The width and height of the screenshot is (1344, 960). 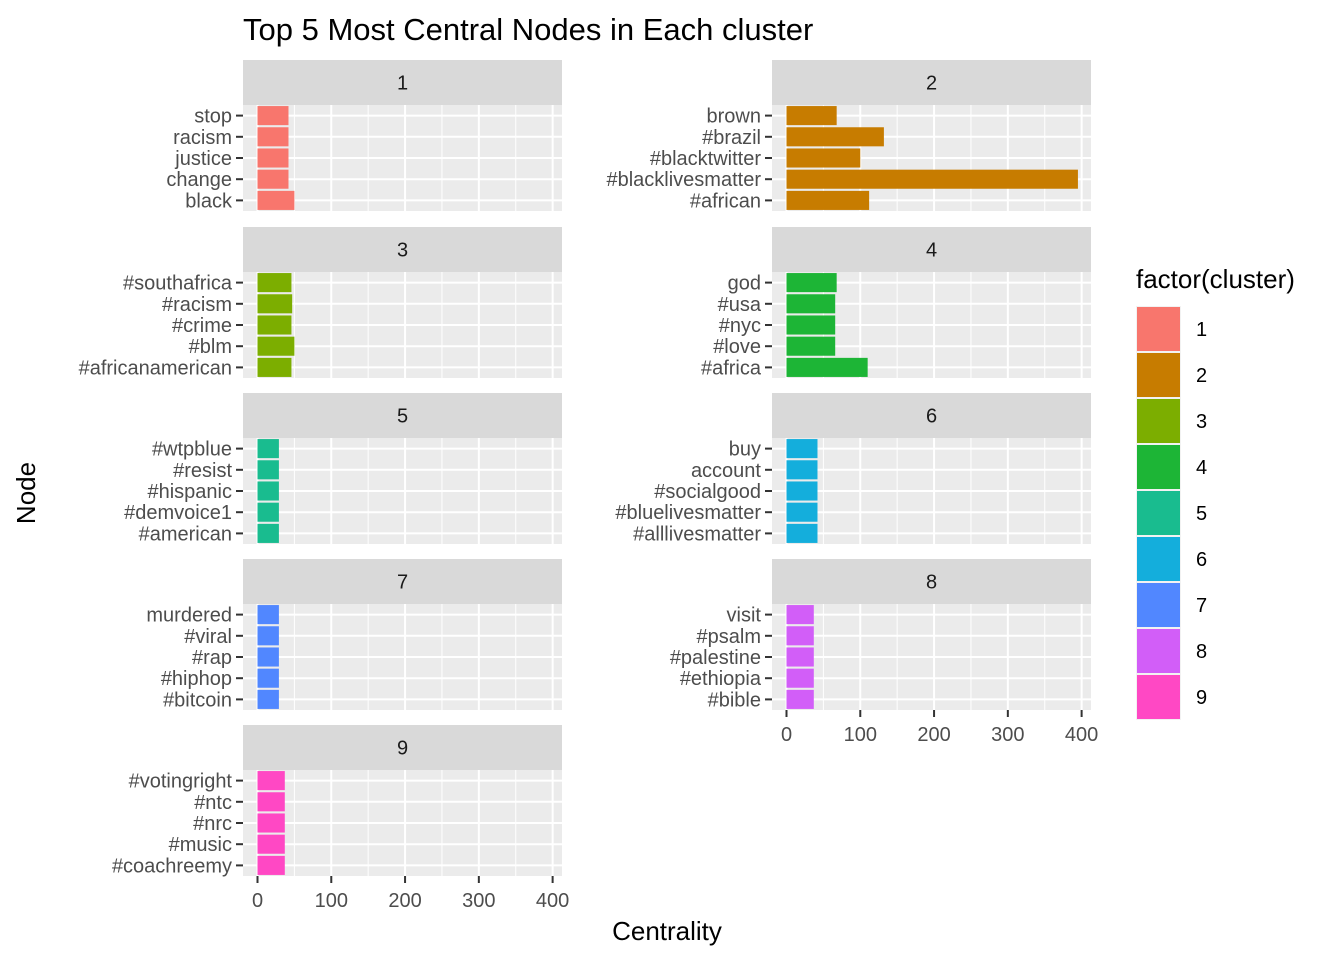 I want to click on bar-#ntc, so click(x=271, y=802).